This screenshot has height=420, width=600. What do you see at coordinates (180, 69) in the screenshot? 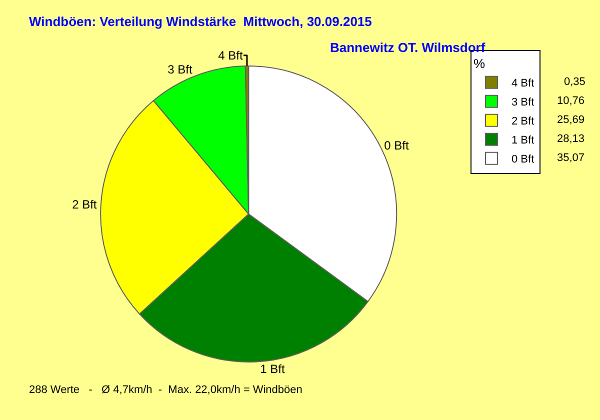
I see `slice-label: 3 Bft` at bounding box center [180, 69].